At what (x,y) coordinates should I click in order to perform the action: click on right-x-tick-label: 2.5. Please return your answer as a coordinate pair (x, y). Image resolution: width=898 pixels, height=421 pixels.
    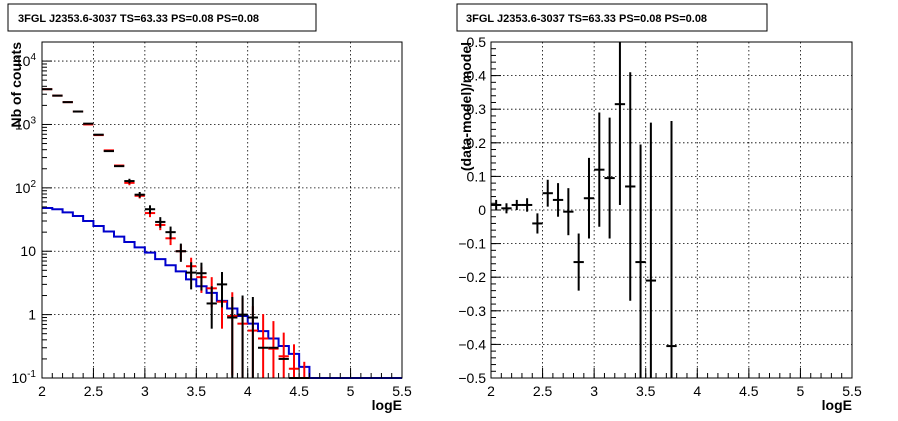
    Looking at the image, I should click on (543, 391).